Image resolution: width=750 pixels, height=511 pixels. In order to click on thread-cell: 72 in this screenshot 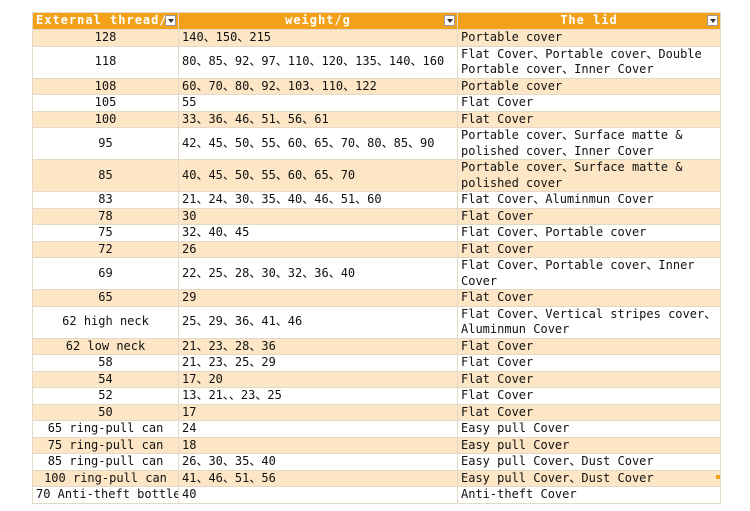, I will do `click(105, 249)`.